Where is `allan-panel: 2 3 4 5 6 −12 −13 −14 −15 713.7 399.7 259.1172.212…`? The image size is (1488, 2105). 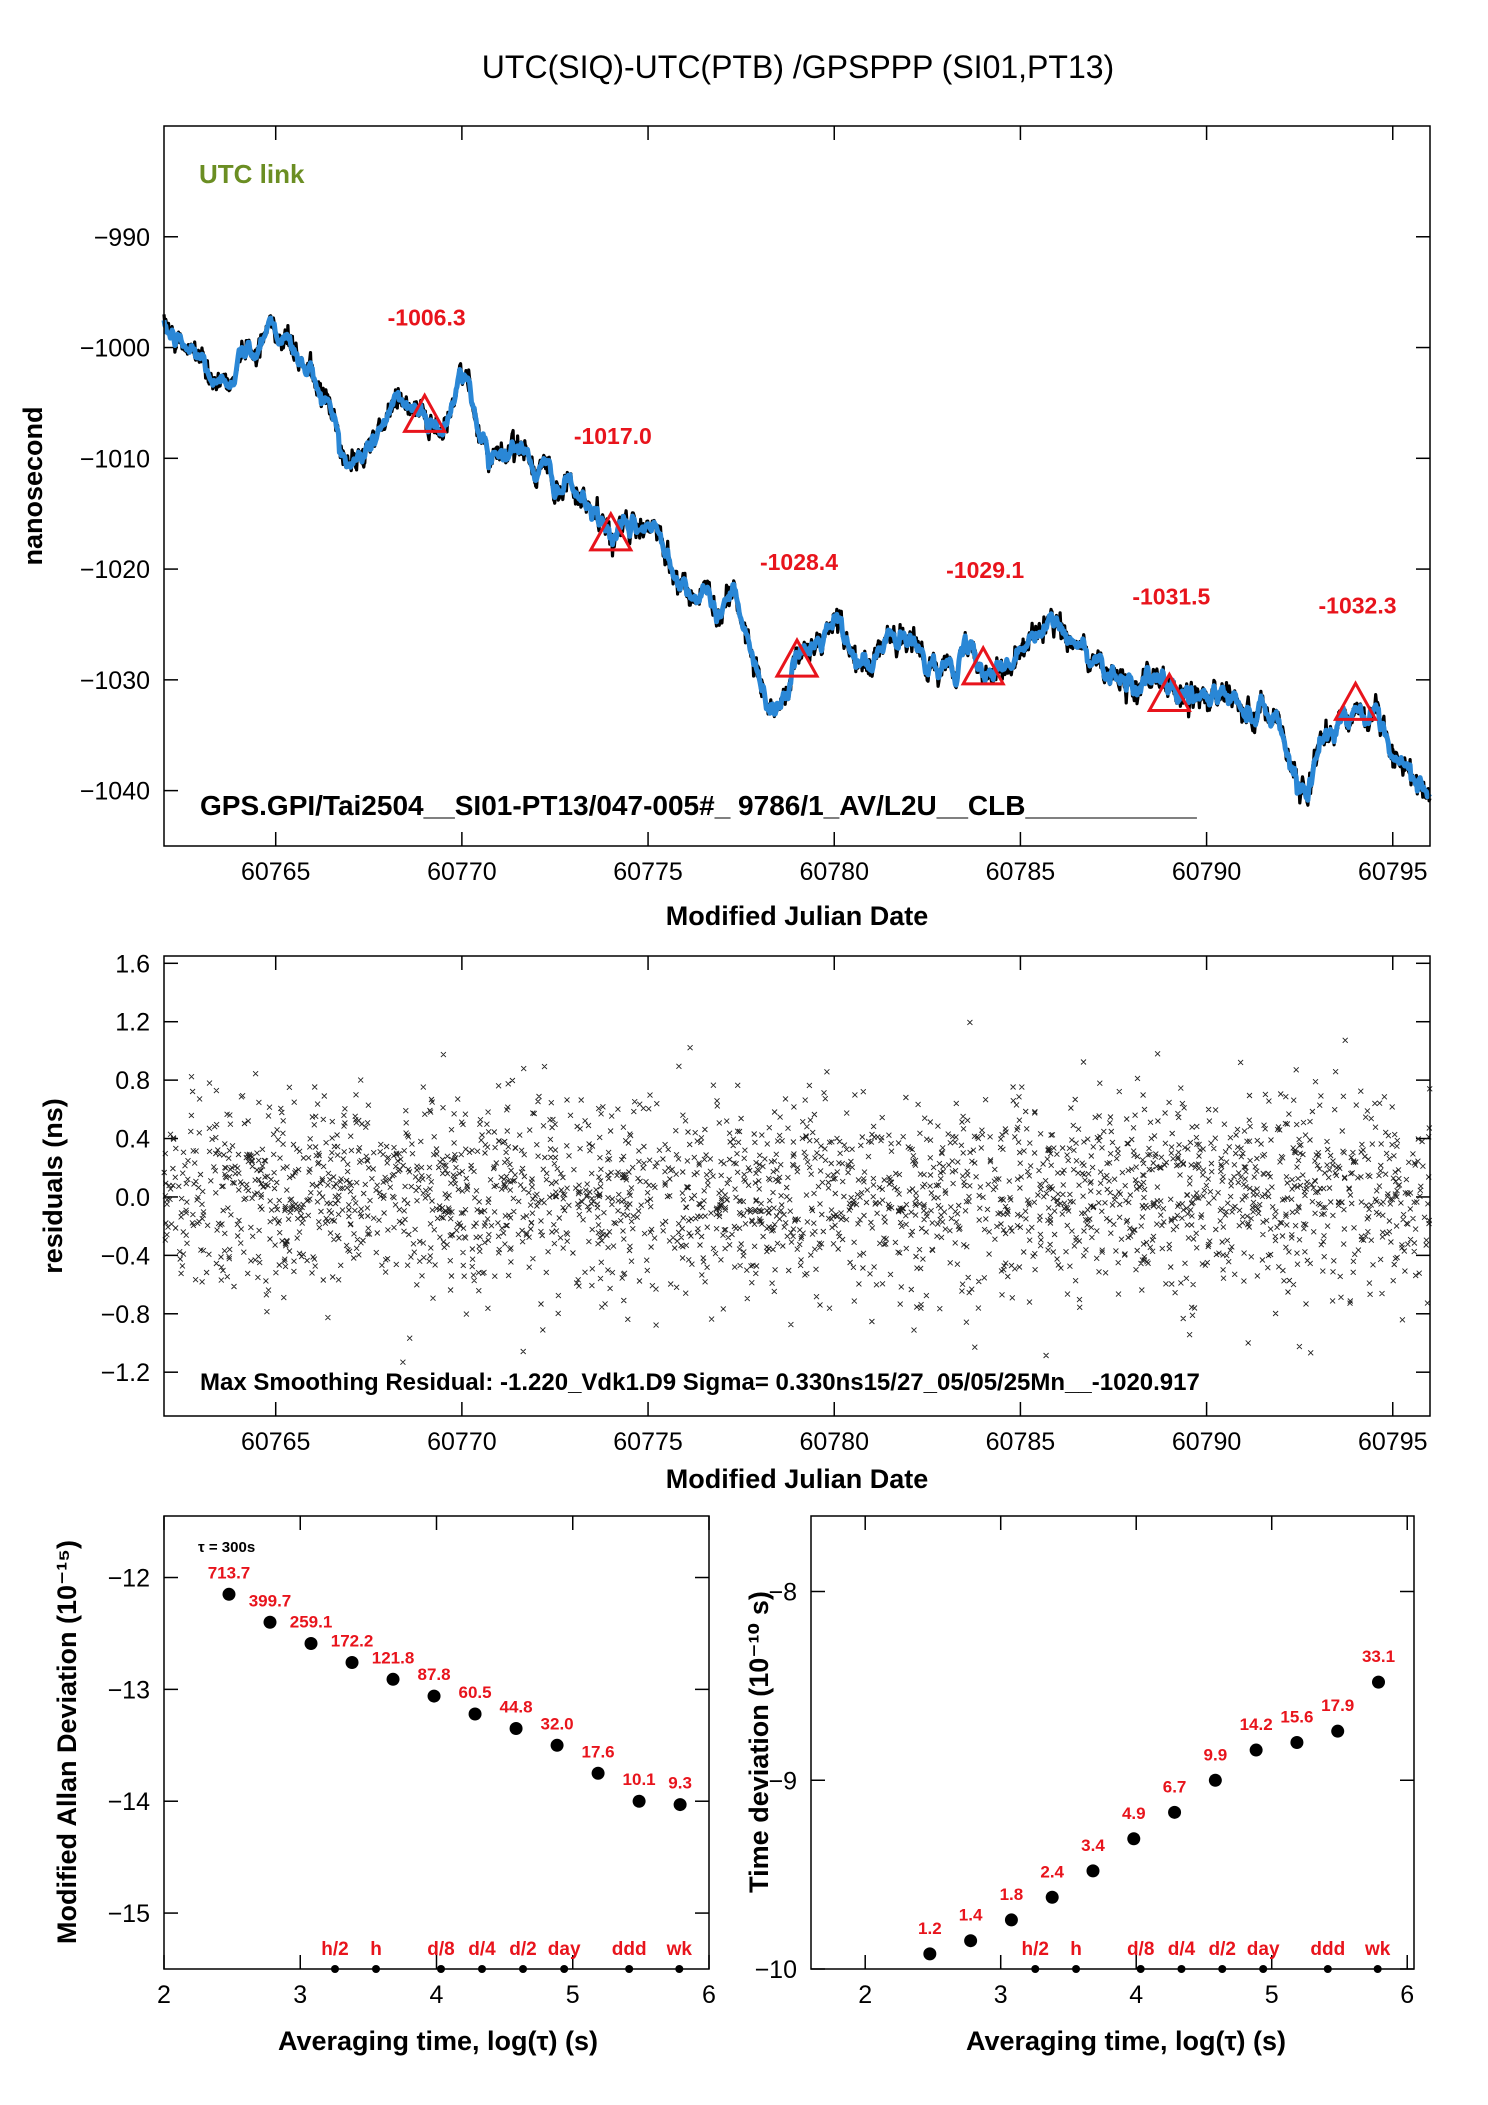 allan-panel: 2 3 4 5 6 −12 −13 −14 −15 713.7 399.7 259.1172.212… is located at coordinates (384, 1785).